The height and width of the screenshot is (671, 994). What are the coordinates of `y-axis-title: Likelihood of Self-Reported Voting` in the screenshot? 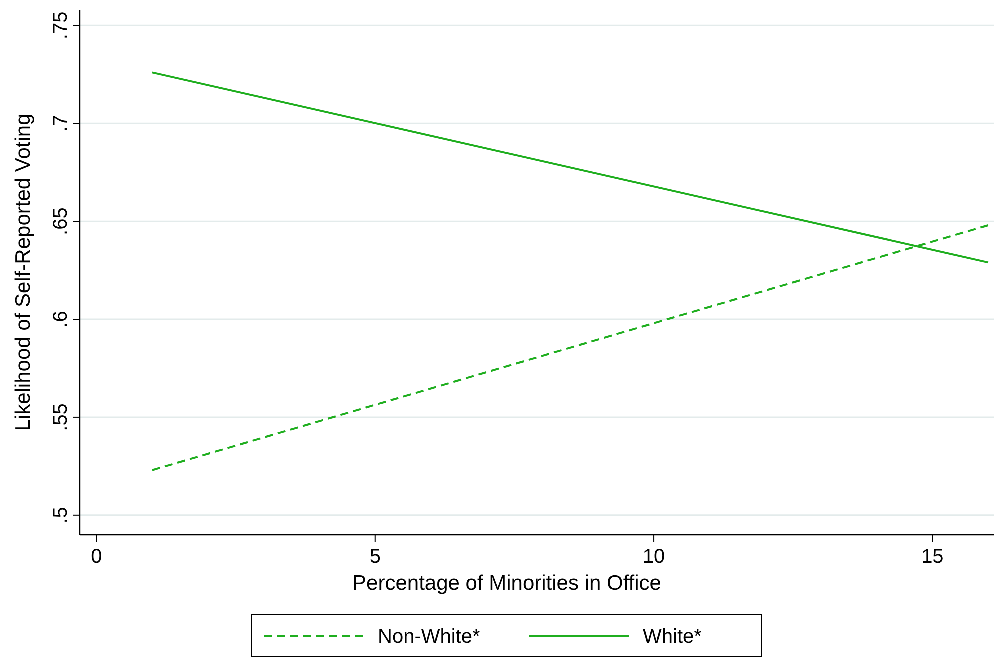 It's located at (23, 273).